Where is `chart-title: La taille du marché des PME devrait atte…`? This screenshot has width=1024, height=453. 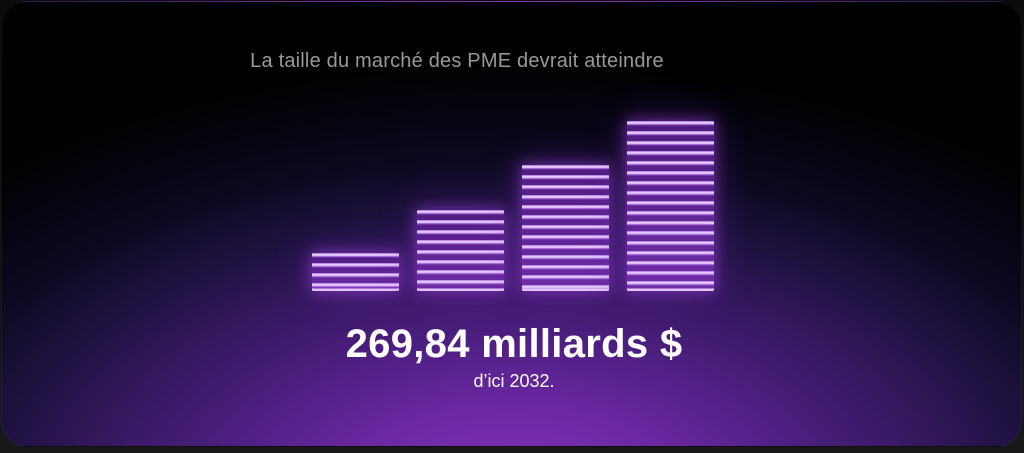 chart-title: La taille du marché des PME devrait atte… is located at coordinates (457, 61).